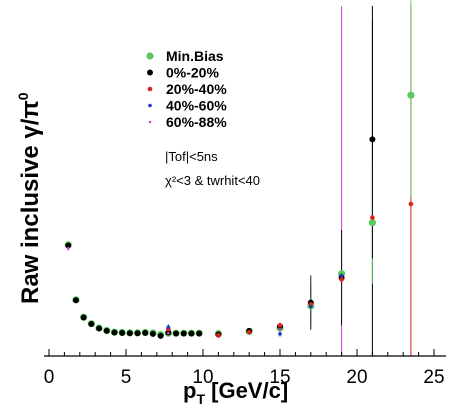 The image size is (449, 412). I want to click on annotation-chi2: χ²<3 & twrhit<40, so click(212, 180).